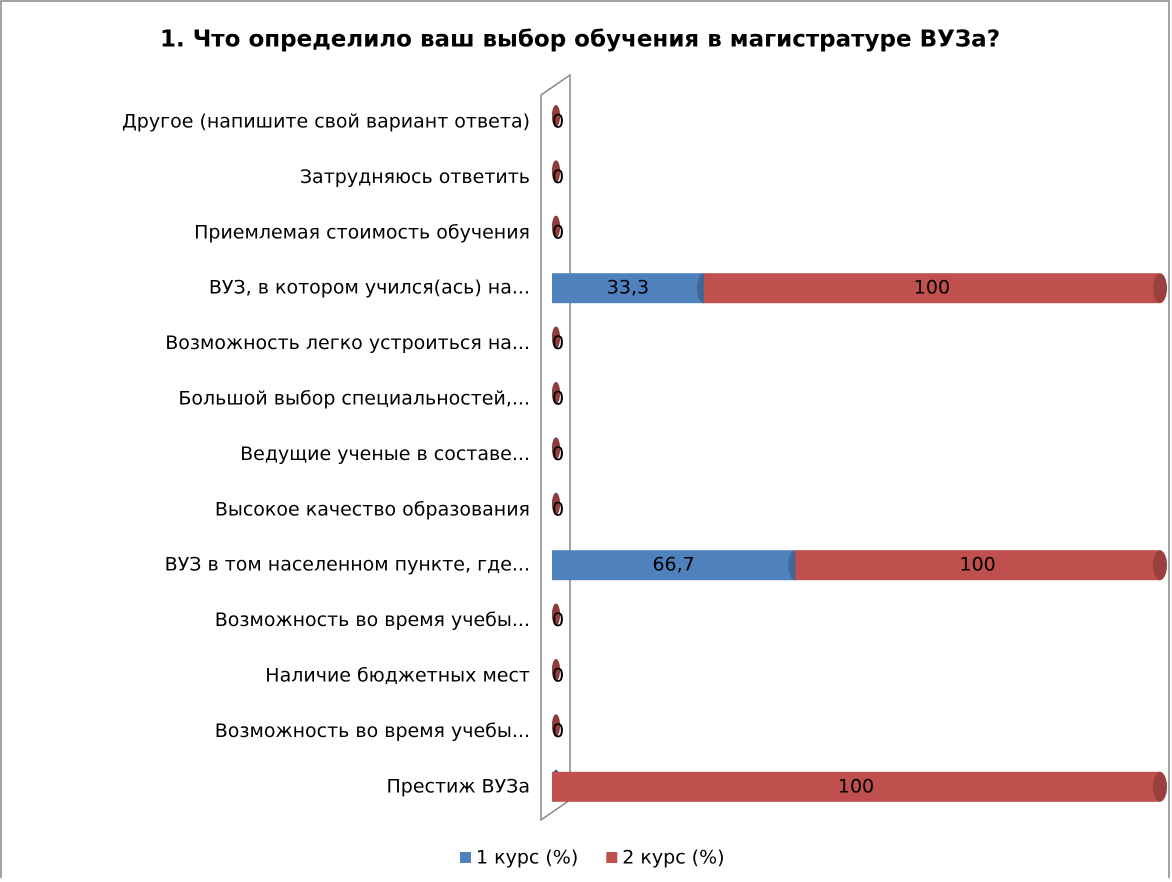 This screenshot has height=882, width=1172. I want to click on data-label: 33,3, so click(628, 288).